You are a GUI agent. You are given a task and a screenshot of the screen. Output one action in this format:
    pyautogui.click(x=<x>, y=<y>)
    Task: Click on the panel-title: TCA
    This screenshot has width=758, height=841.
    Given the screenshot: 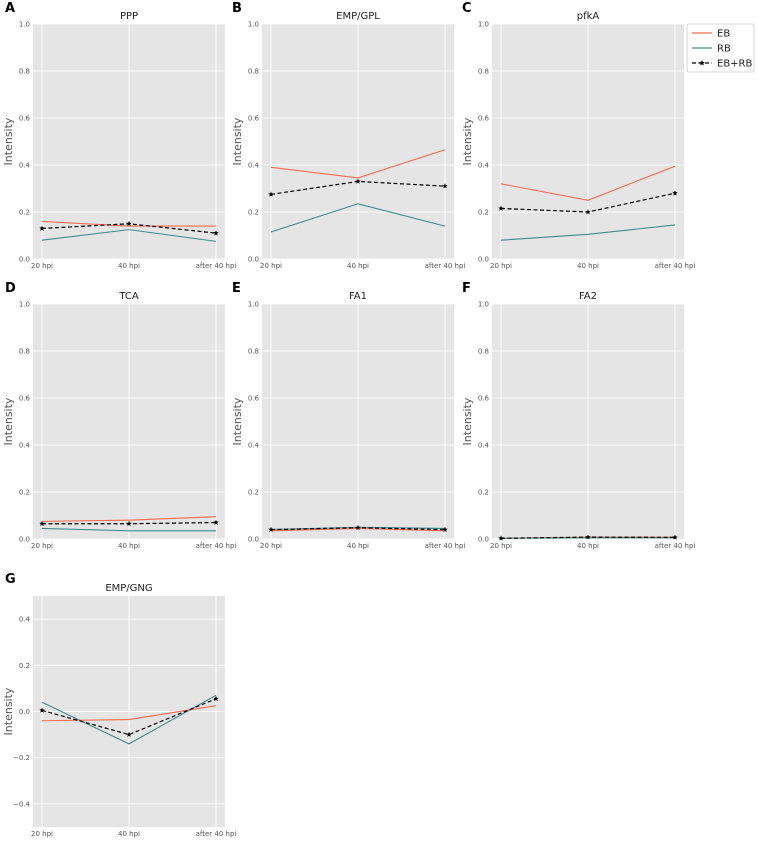 What is the action you would take?
    pyautogui.click(x=128, y=296)
    